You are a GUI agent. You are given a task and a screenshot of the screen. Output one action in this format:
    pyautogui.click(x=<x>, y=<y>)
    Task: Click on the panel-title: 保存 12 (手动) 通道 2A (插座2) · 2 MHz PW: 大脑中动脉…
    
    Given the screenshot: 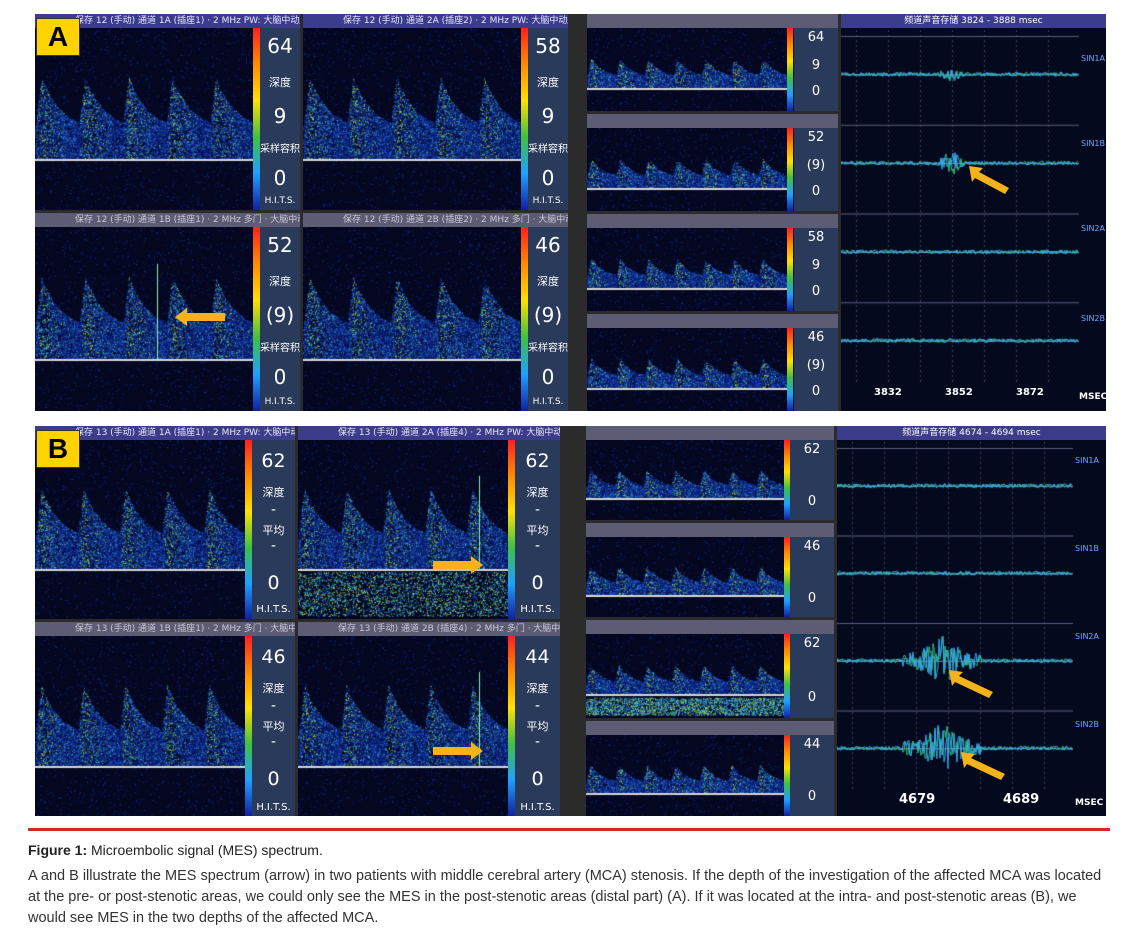 What is the action you would take?
    pyautogui.click(x=435, y=21)
    